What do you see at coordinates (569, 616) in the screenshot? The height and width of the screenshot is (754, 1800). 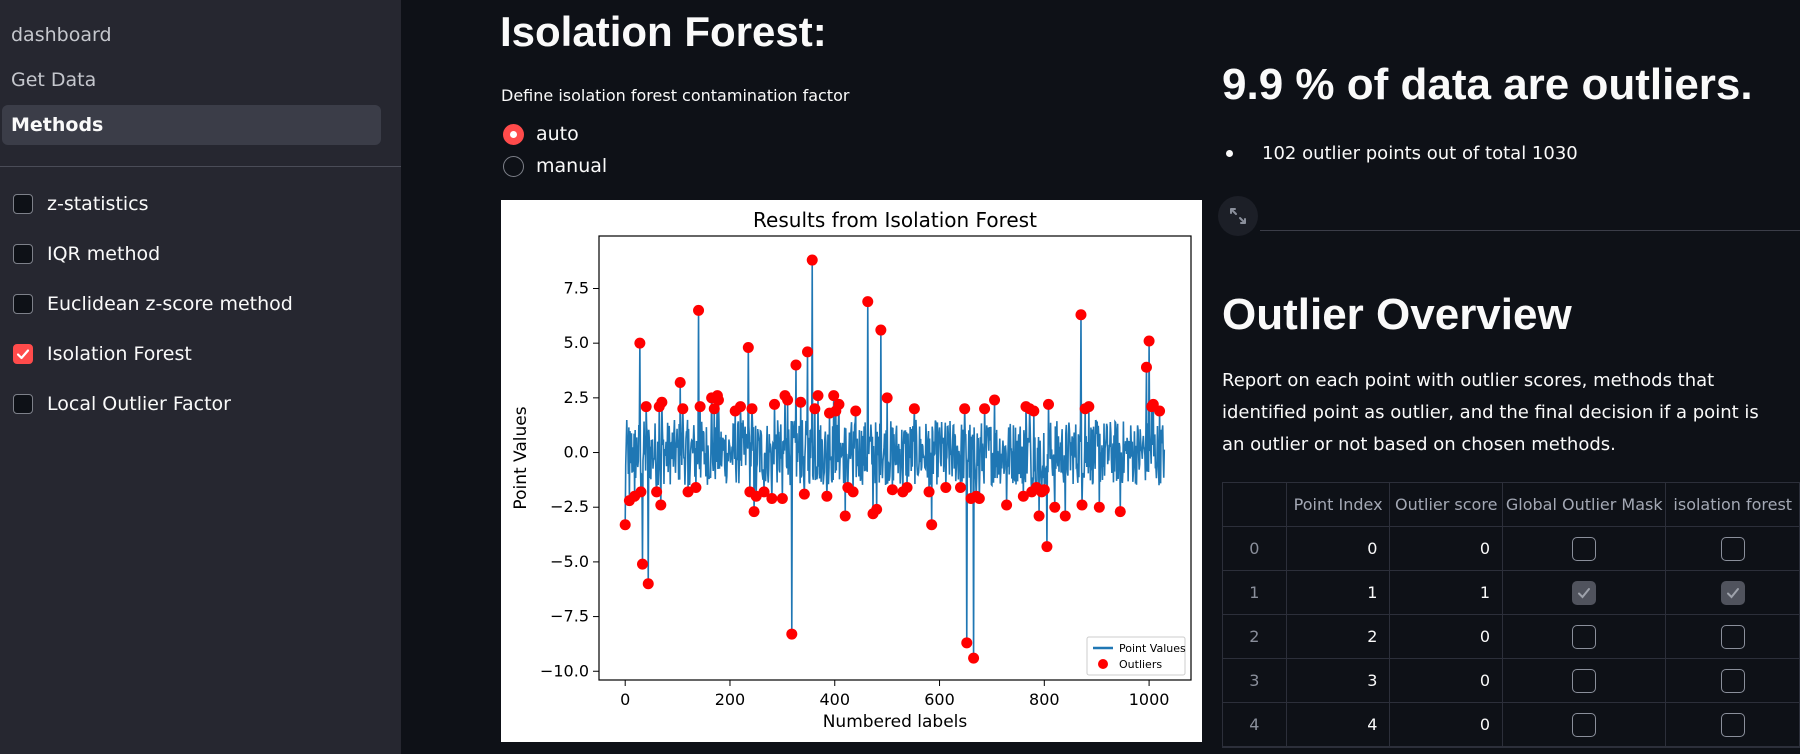 I see `y-tick-label: −7.5` at bounding box center [569, 616].